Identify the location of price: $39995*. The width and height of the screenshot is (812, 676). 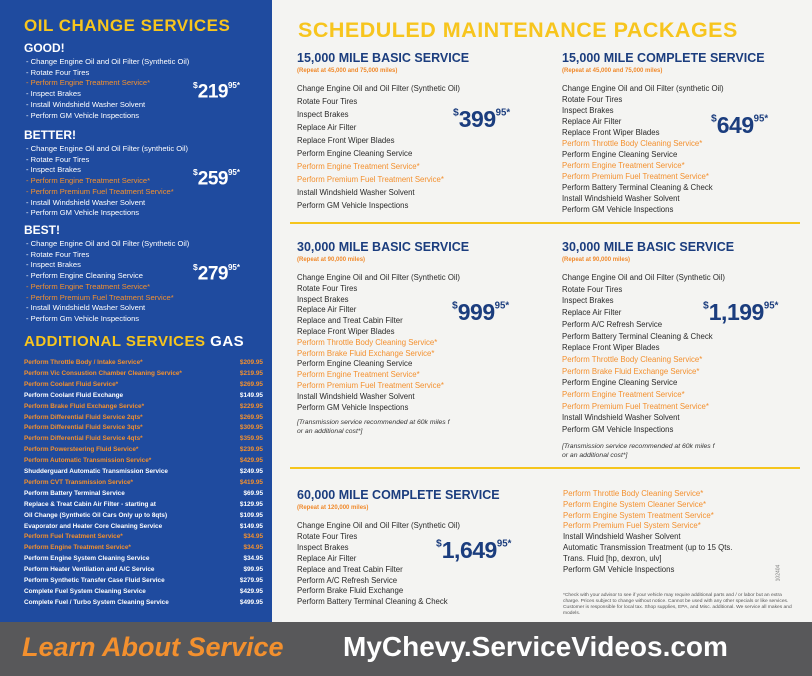
(481, 119).